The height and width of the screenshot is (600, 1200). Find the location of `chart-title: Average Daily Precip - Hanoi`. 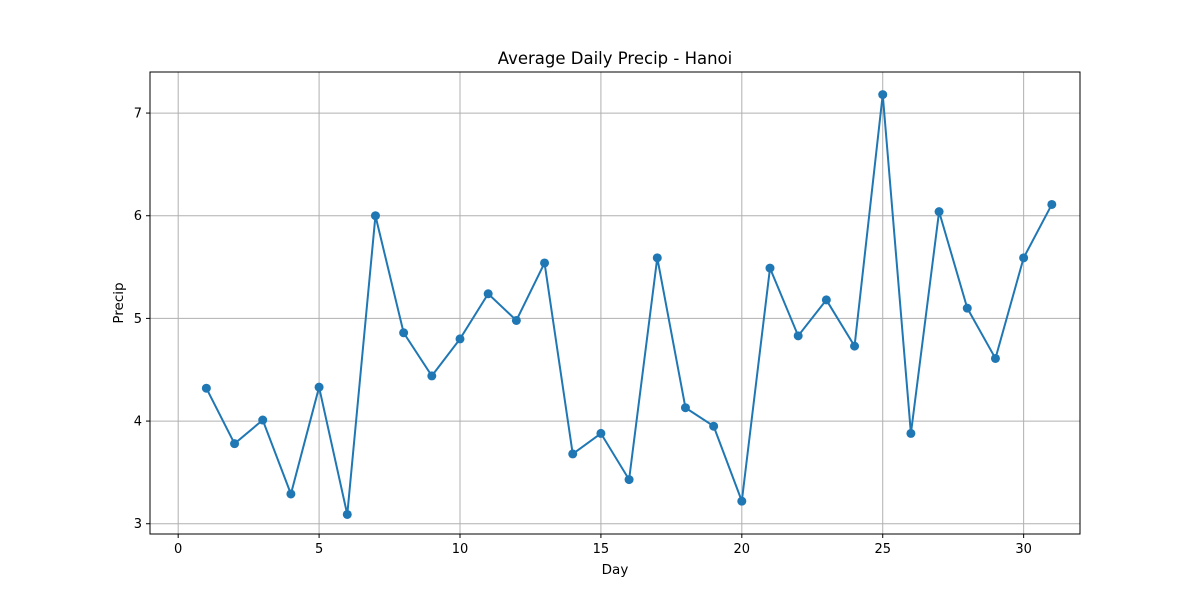

chart-title: Average Daily Precip - Hanoi is located at coordinates (615, 58).